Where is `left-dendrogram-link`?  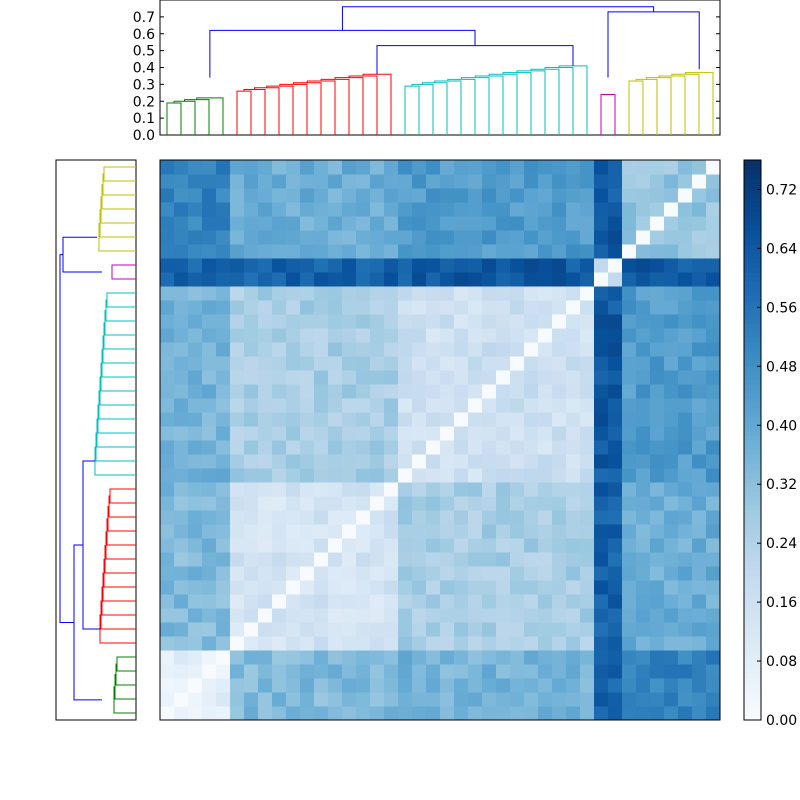 left-dendrogram-link is located at coordinates (119, 336).